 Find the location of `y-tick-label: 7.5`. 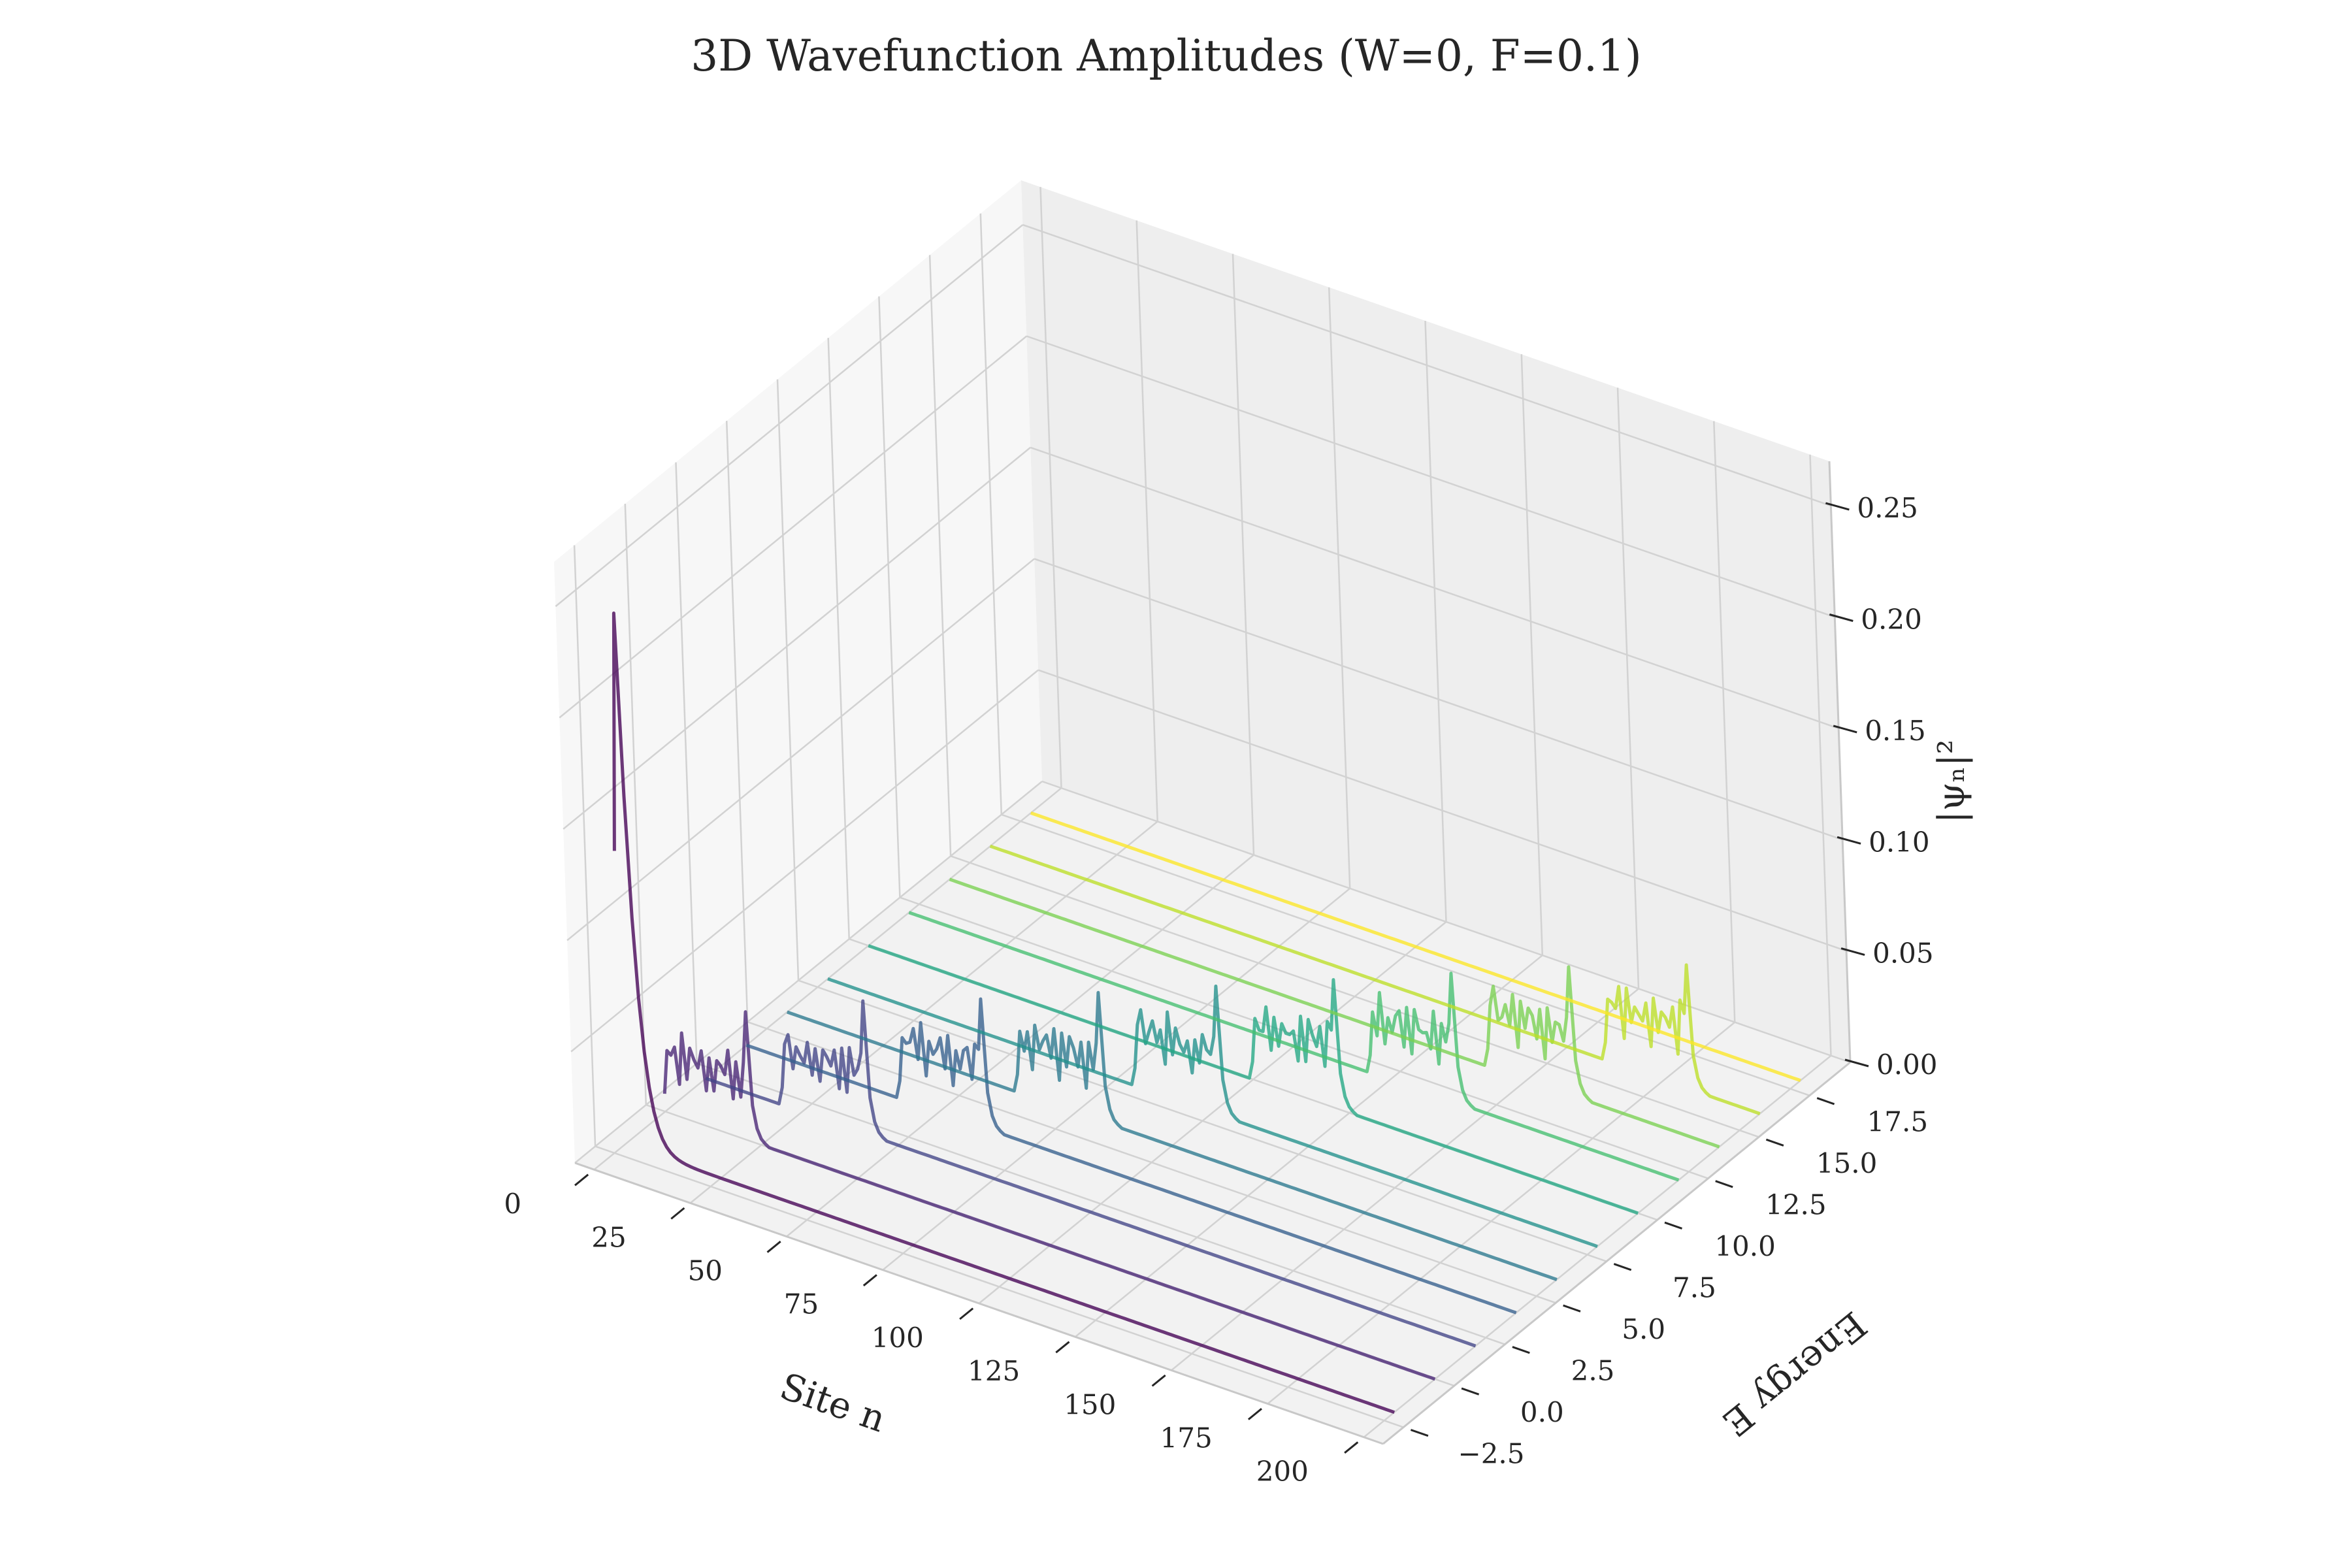

y-tick-label: 7.5 is located at coordinates (1694, 1288).